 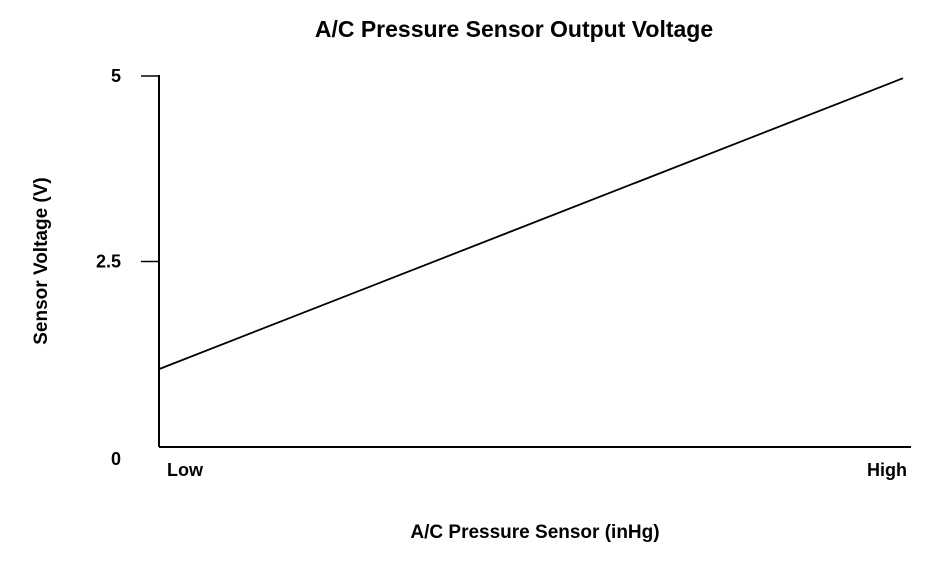 What do you see at coordinates (108, 262) in the screenshot?
I see `y-tick-label: 2.5` at bounding box center [108, 262].